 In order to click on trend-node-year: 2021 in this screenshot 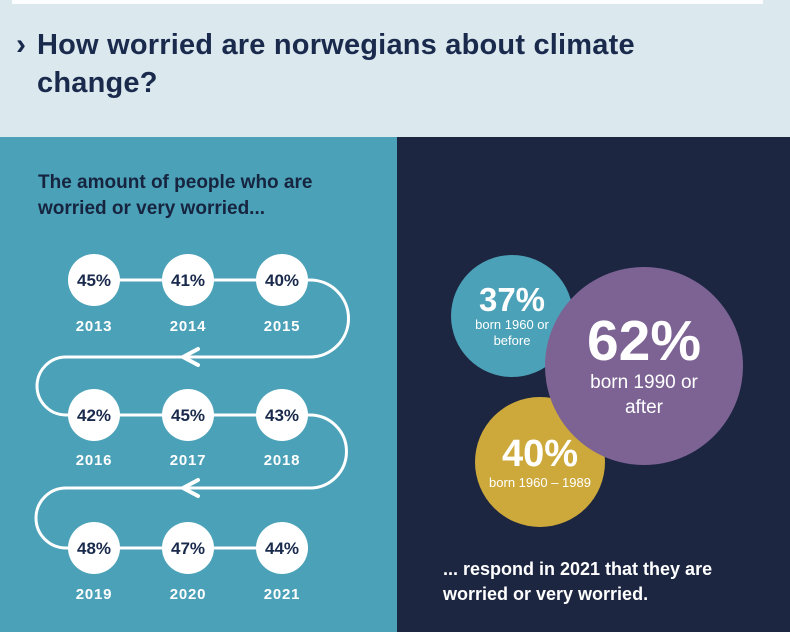, I will do `click(282, 594)`.